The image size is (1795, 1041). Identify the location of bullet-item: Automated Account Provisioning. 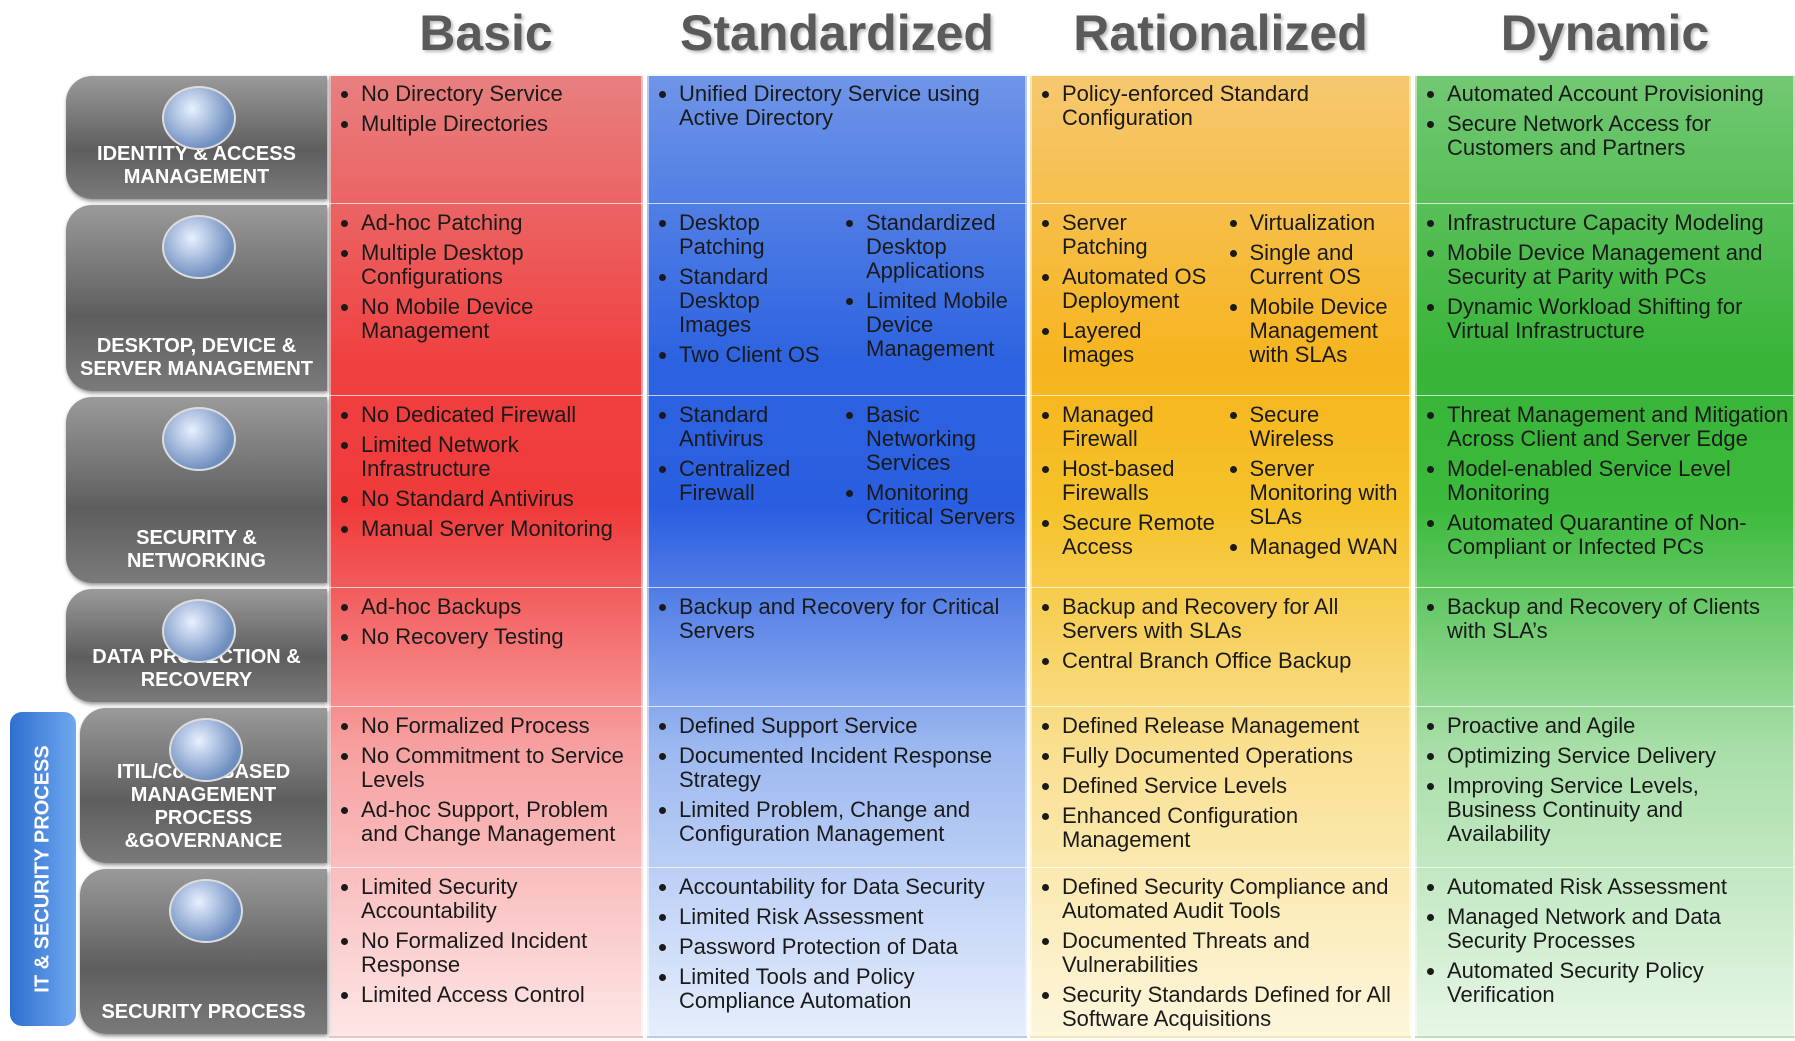
(1618, 94).